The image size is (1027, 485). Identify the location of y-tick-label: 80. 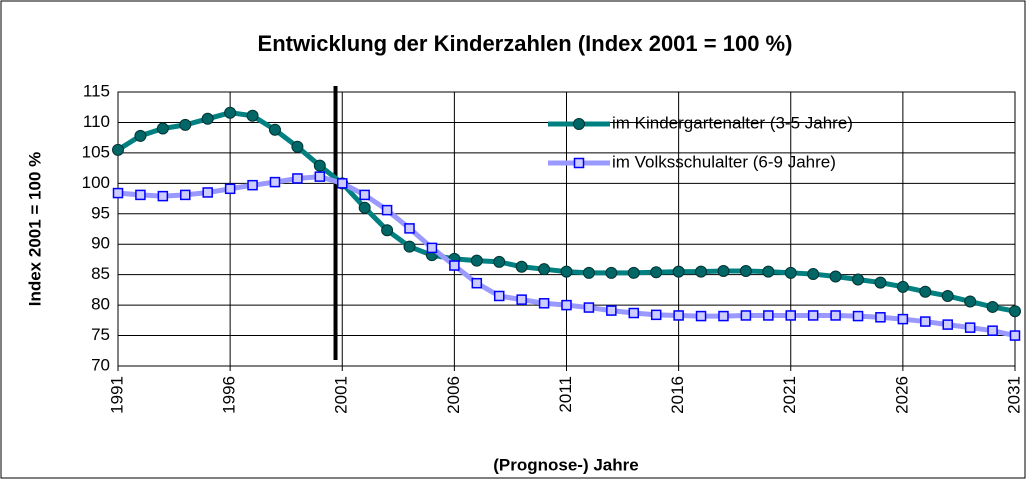
(100, 304).